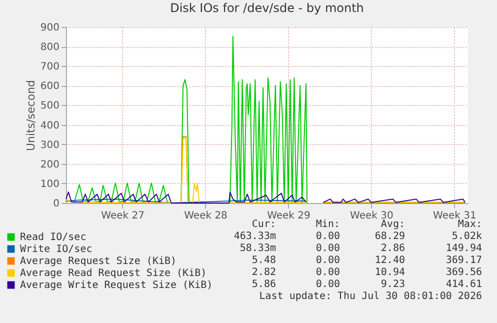  Describe the element at coordinates (464, 285) in the screenshot. I see `text: 414.61` at that location.